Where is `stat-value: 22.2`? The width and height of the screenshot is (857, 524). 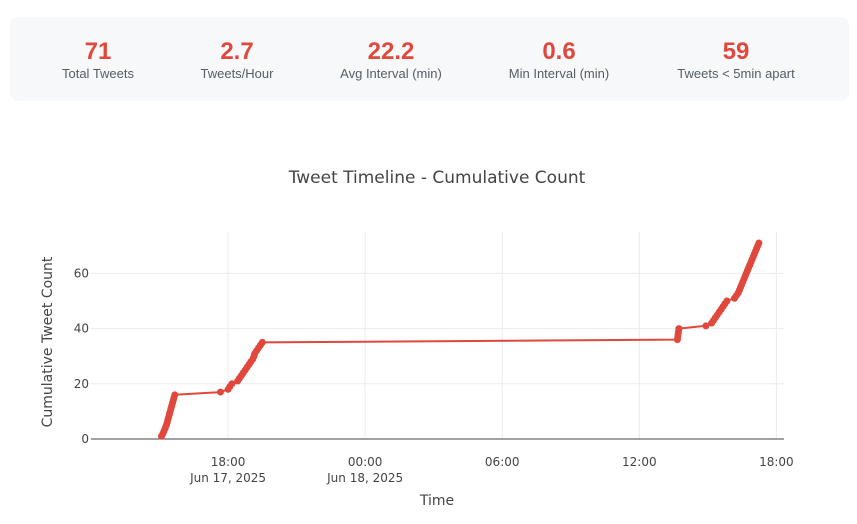 stat-value: 22.2 is located at coordinates (391, 51).